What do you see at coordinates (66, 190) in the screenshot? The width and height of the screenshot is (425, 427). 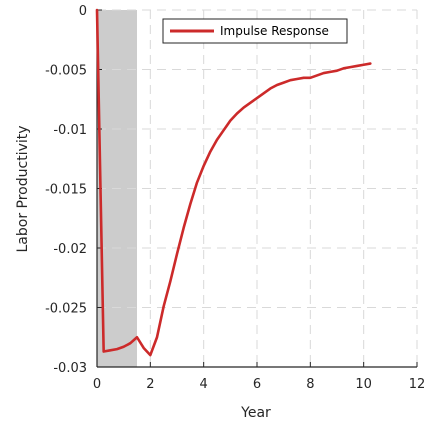 I see `y-tick-label: -0.015` at bounding box center [66, 190].